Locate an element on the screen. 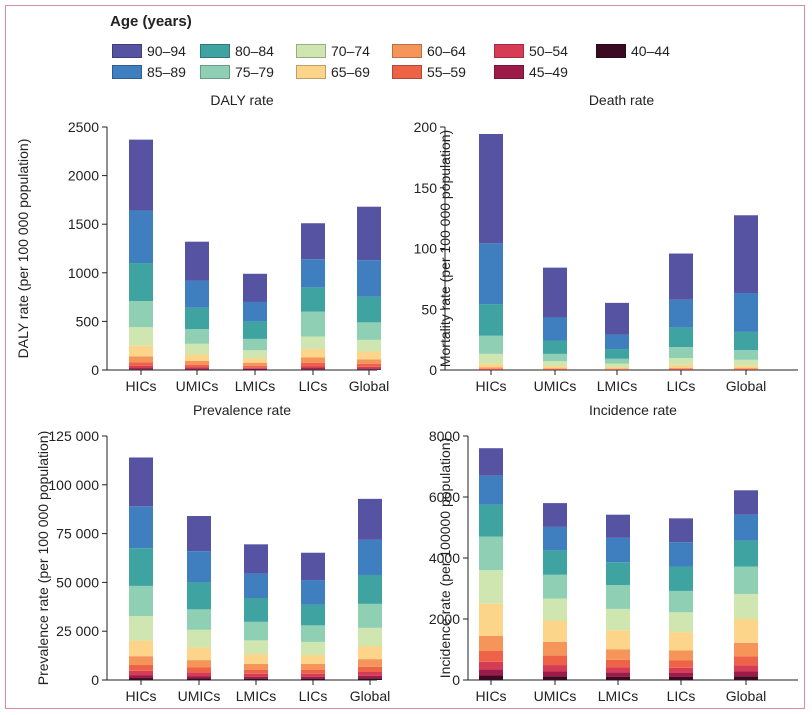 This screenshot has height=715, width=812. y-tick-label: 200 is located at coordinates (426, 127).